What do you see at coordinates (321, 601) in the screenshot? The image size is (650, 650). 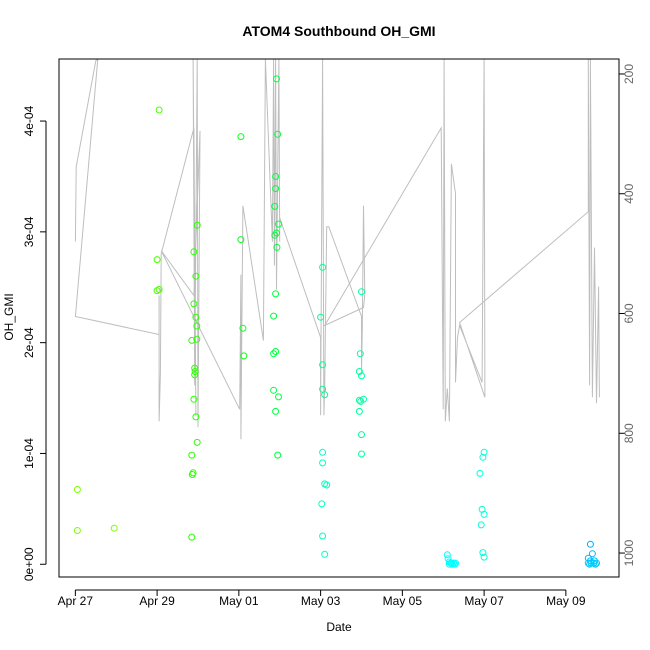 I see `x-tick-label: May 03` at bounding box center [321, 601].